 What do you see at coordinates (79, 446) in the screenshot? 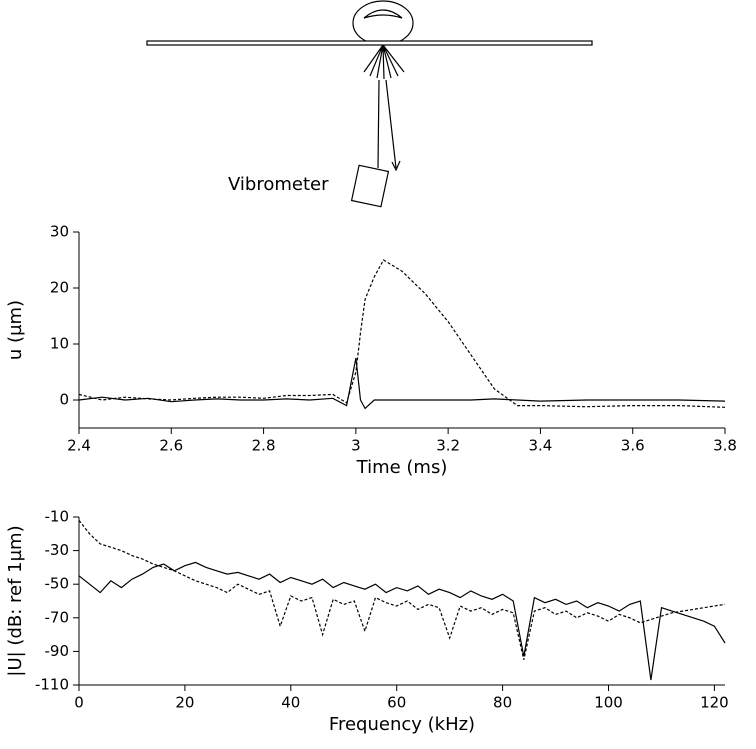
I see `x-tick-label: 2.4` at bounding box center [79, 446].